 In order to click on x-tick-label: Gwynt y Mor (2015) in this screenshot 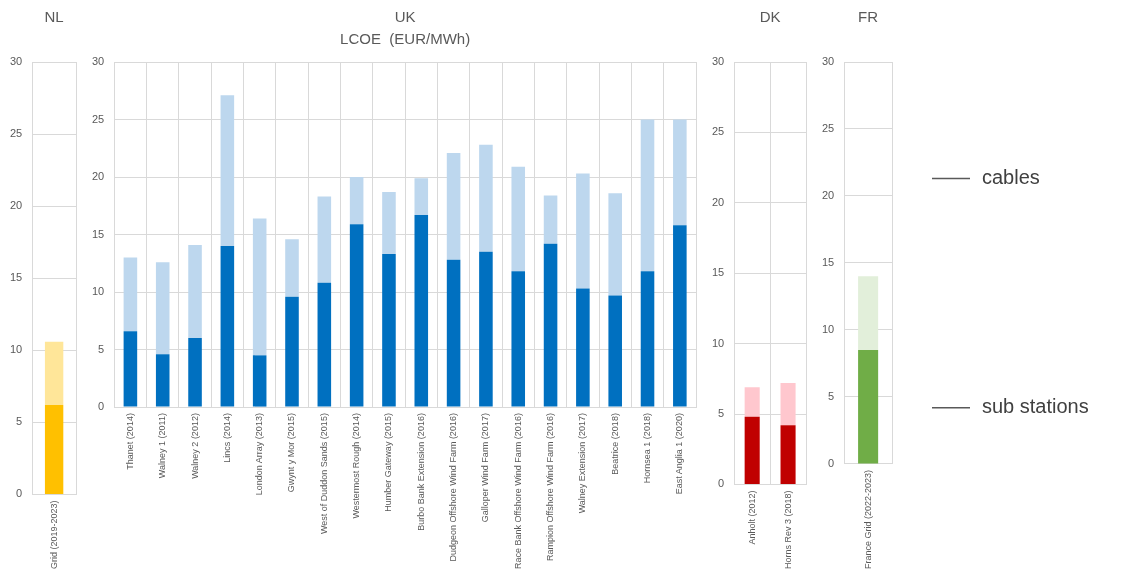, I will do `click(291, 453)`.